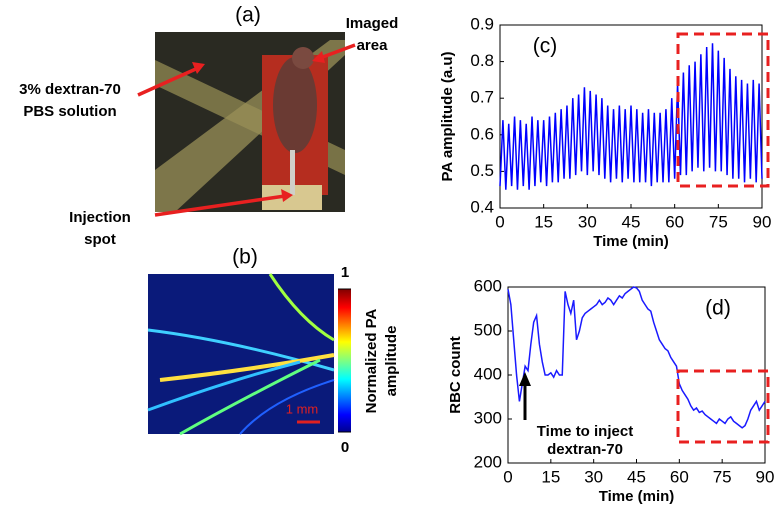 This screenshot has height=523, width=780. Describe the element at coordinates (723, 238) in the screenshot. I see `highlight-boxes` at that location.